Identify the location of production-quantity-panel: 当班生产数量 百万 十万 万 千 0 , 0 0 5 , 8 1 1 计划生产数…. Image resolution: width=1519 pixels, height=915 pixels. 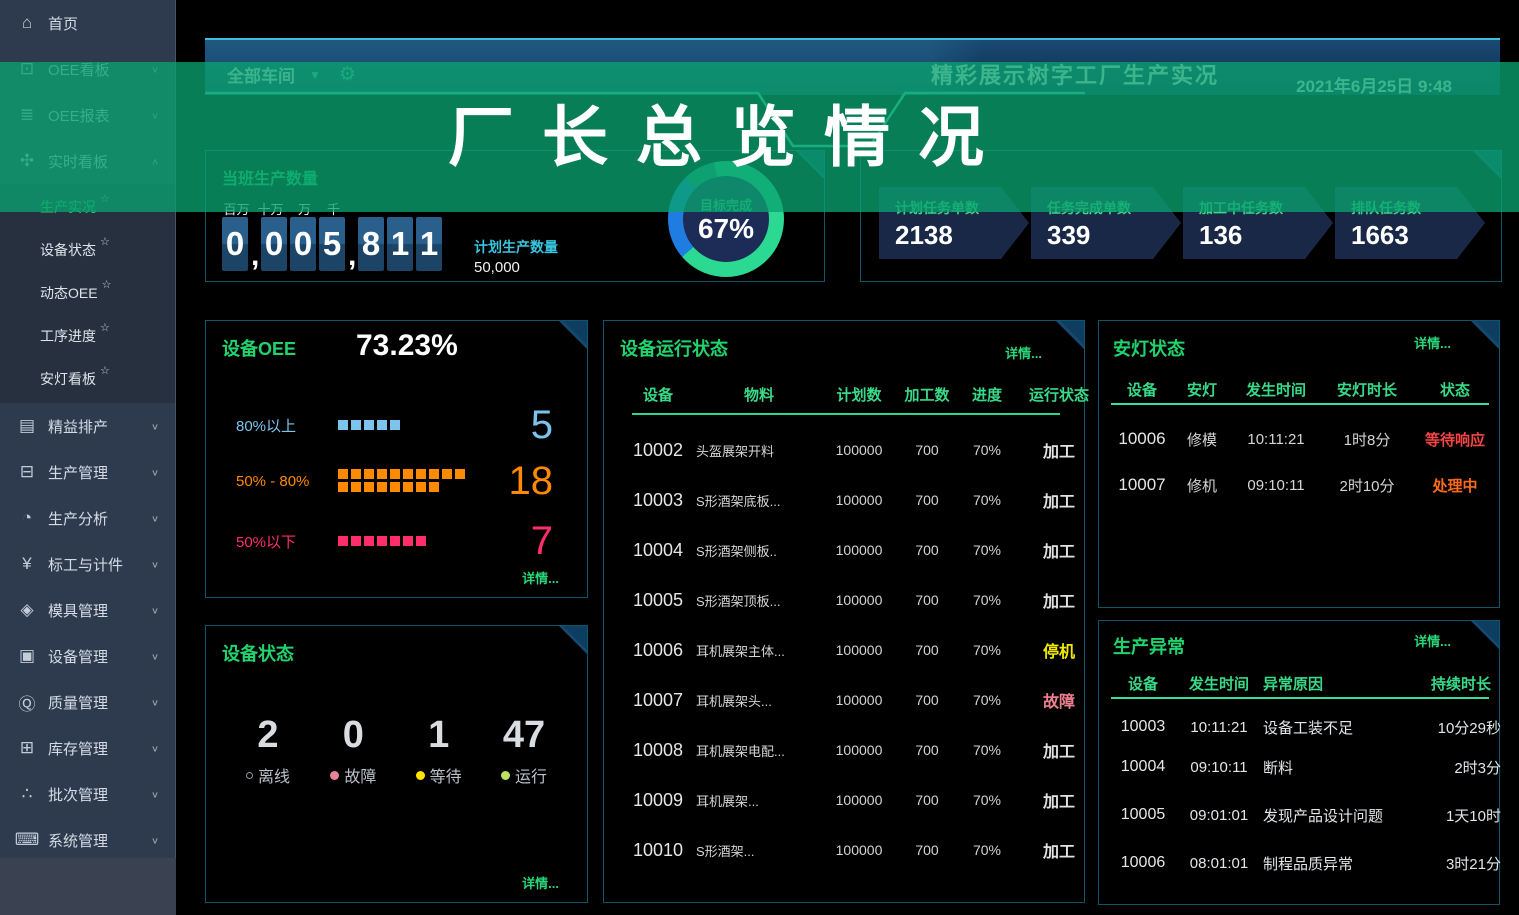
(515, 216).